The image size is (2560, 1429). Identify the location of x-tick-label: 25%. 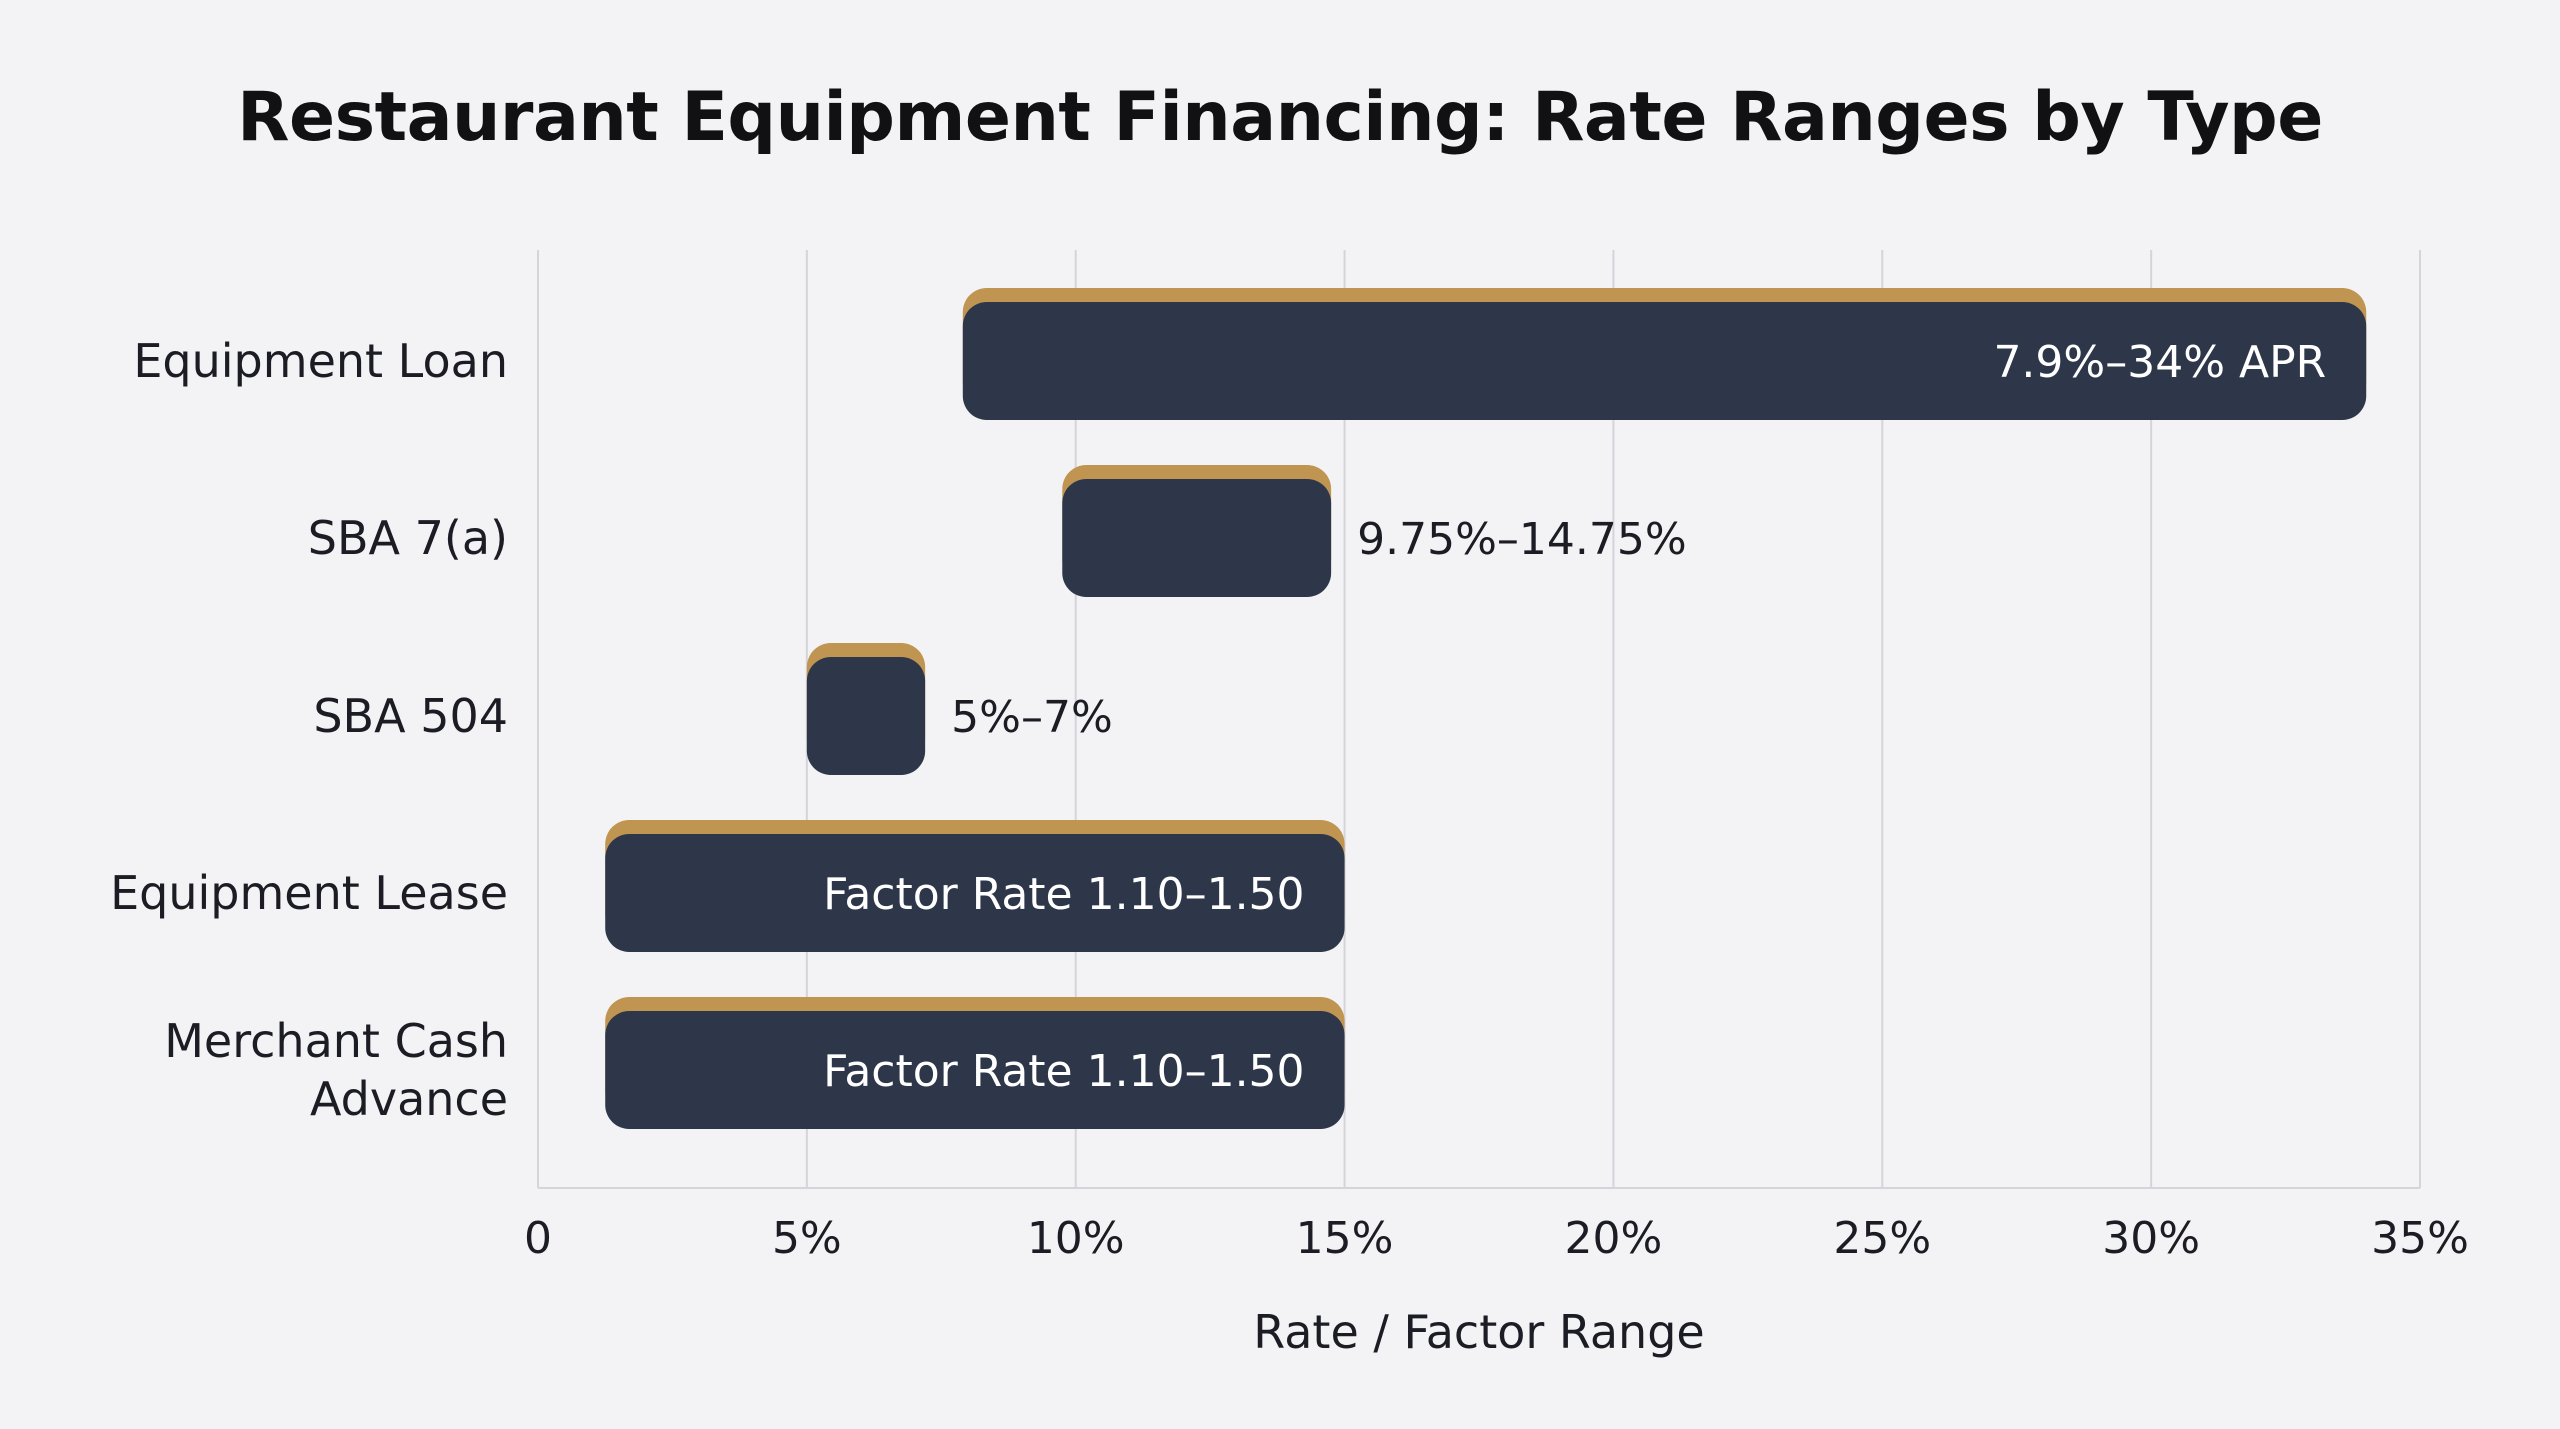
(1882, 1238).